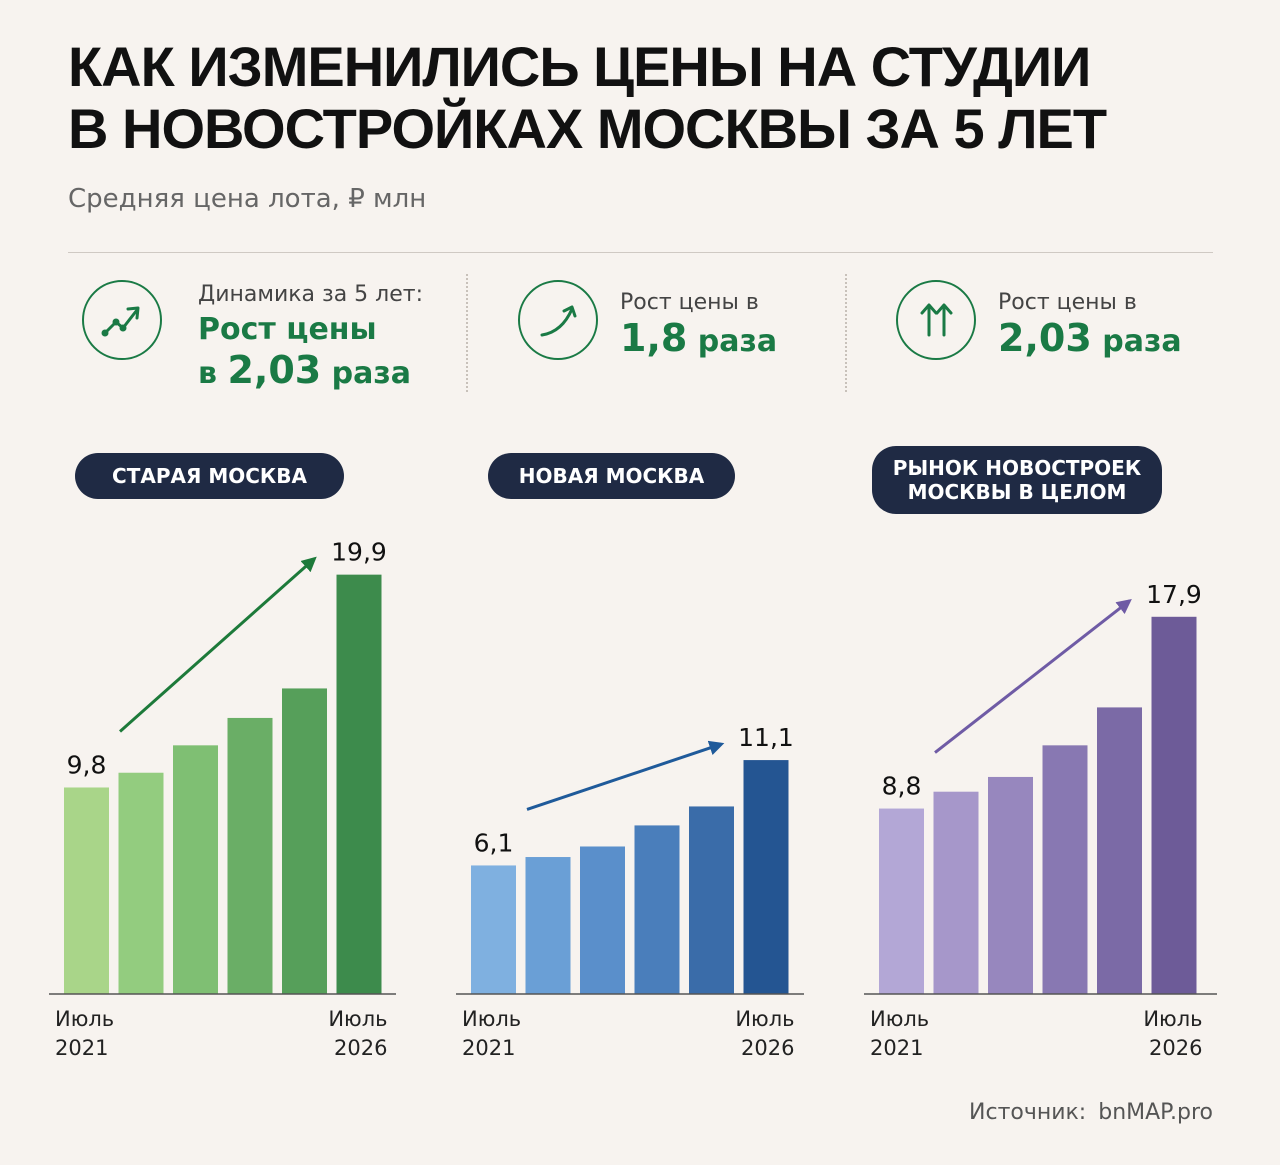 Image resolution: width=1280 pixels, height=1165 pixels. I want to click on stat-3-value: 2,03 раза, so click(1090, 340).